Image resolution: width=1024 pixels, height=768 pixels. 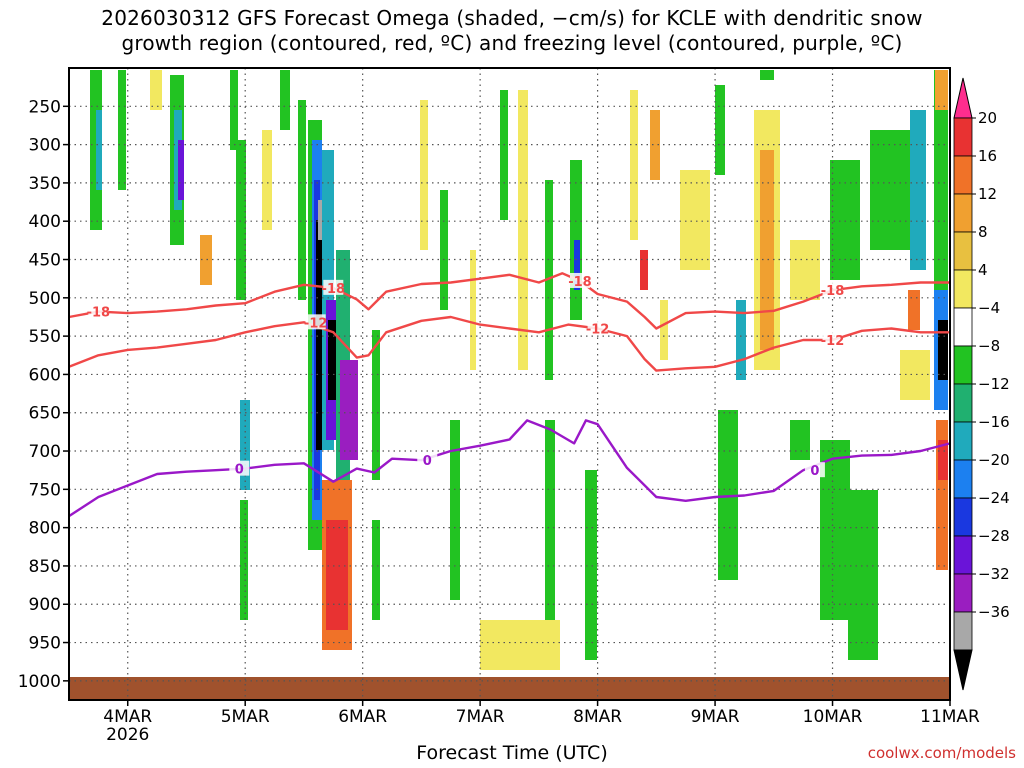 What do you see at coordinates (715, 717) in the screenshot?
I see `x-tick-label: 9MAR` at bounding box center [715, 717].